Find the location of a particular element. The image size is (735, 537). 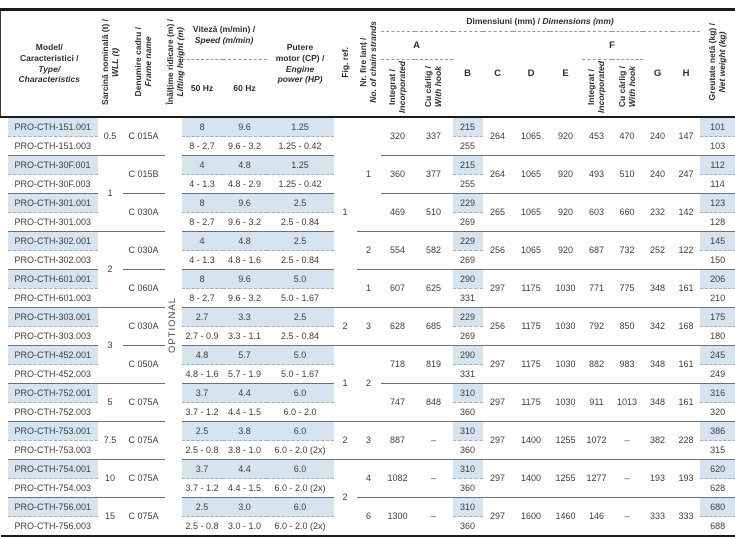

power-cell: 6.0 is located at coordinates (300, 507).